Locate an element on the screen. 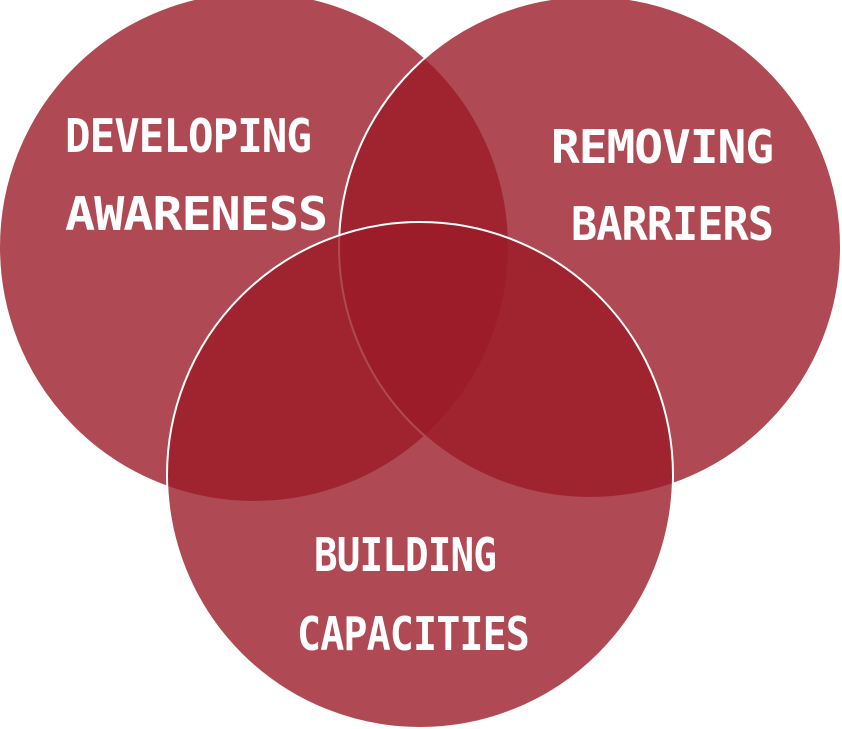 This screenshot has height=729, width=842. label-developing-awareness-line-2: AWARENESS is located at coordinates (196, 214).